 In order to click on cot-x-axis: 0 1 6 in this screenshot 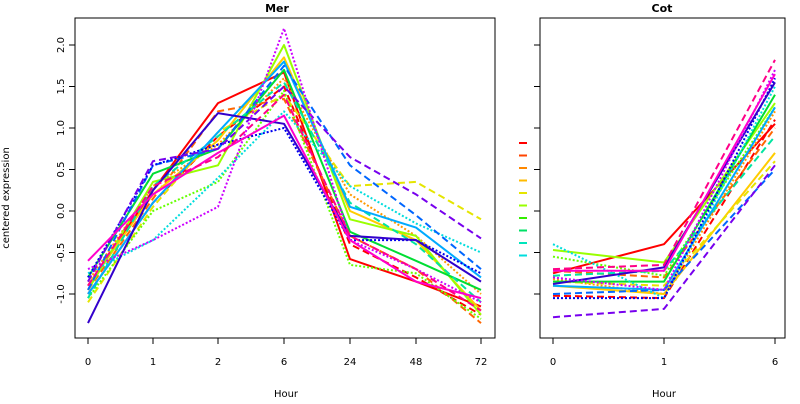, I will do `click(664, 353)`.